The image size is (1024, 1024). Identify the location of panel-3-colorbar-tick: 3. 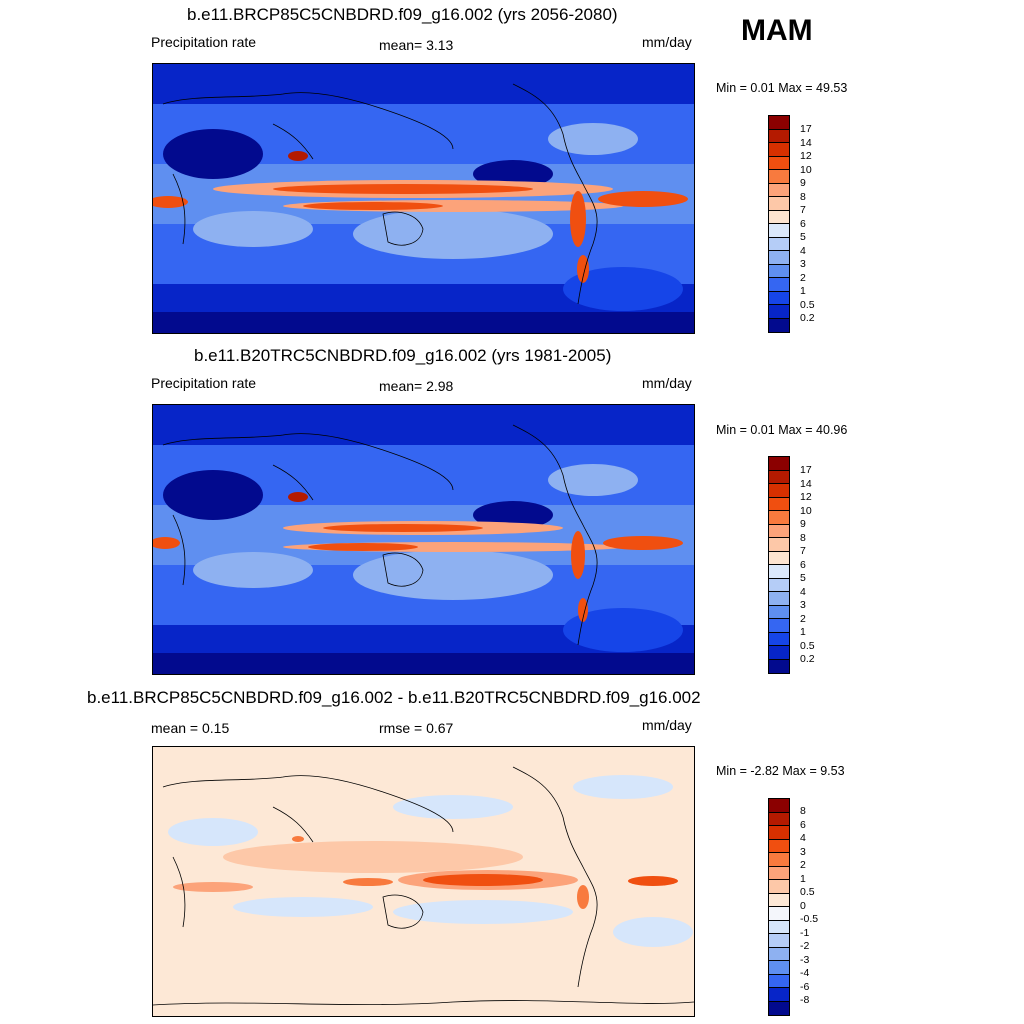
(803, 852).